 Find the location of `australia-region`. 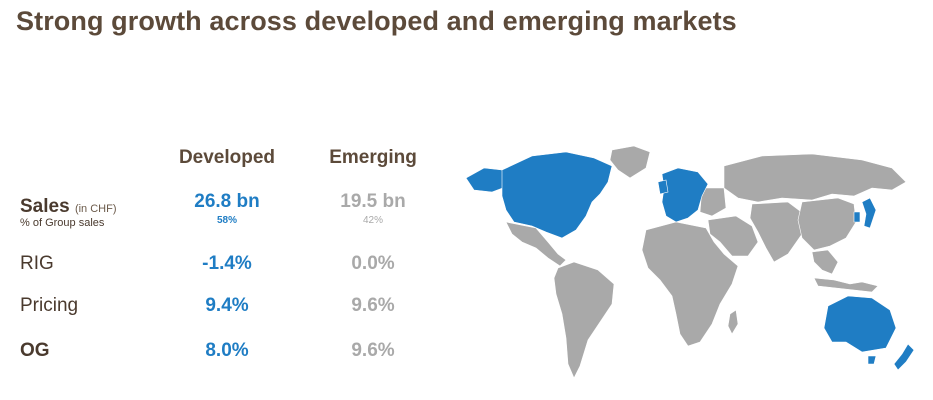

australia-region is located at coordinates (860, 324).